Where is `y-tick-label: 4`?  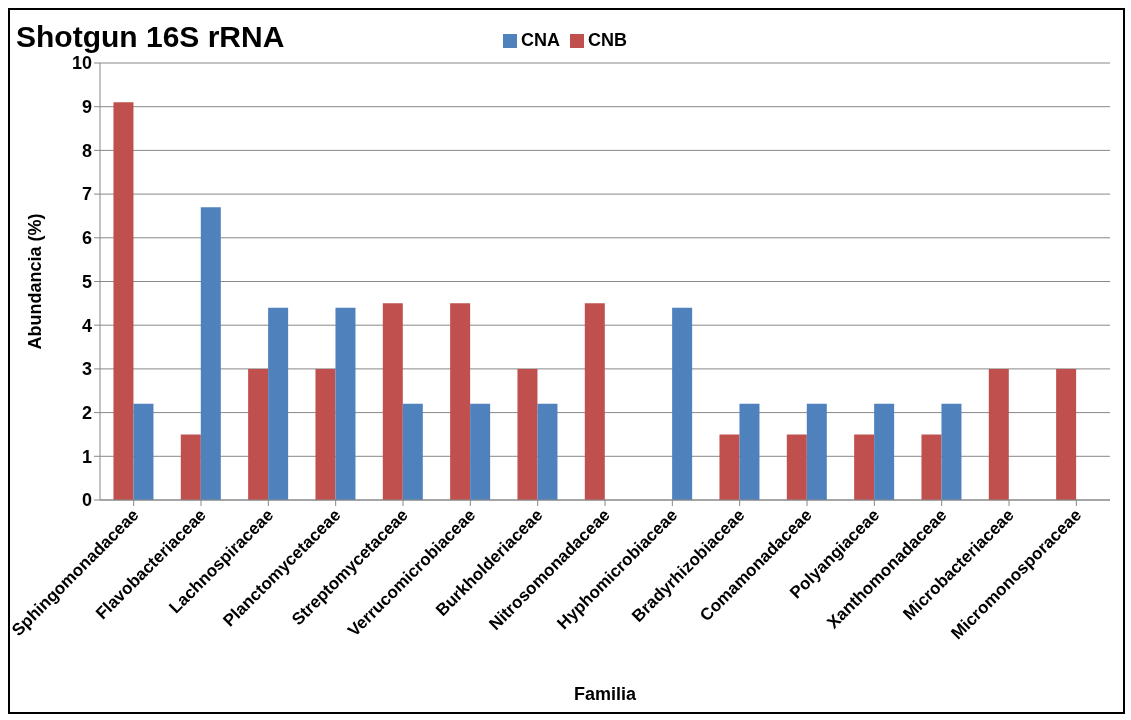 y-tick-label: 4 is located at coordinates (86, 325).